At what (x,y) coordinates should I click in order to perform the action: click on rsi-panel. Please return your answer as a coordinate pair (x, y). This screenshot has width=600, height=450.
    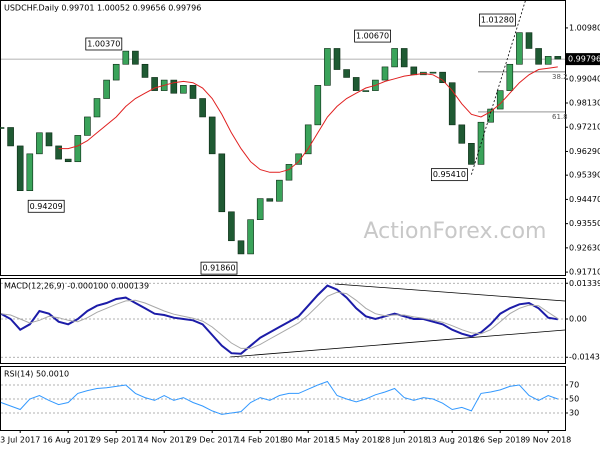
    Looking at the image, I should click on (283, 398).